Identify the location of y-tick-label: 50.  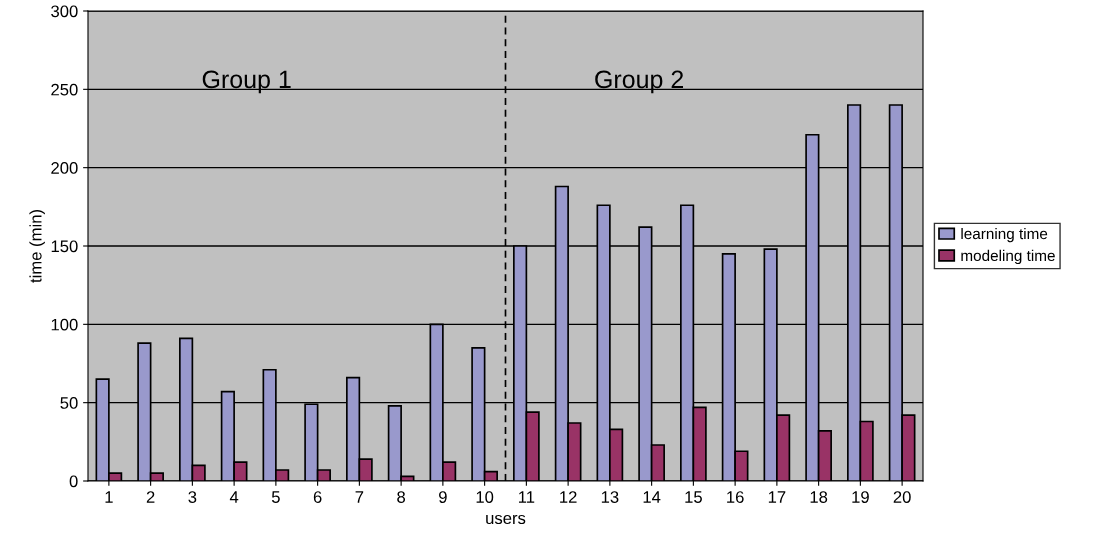
(69, 403).